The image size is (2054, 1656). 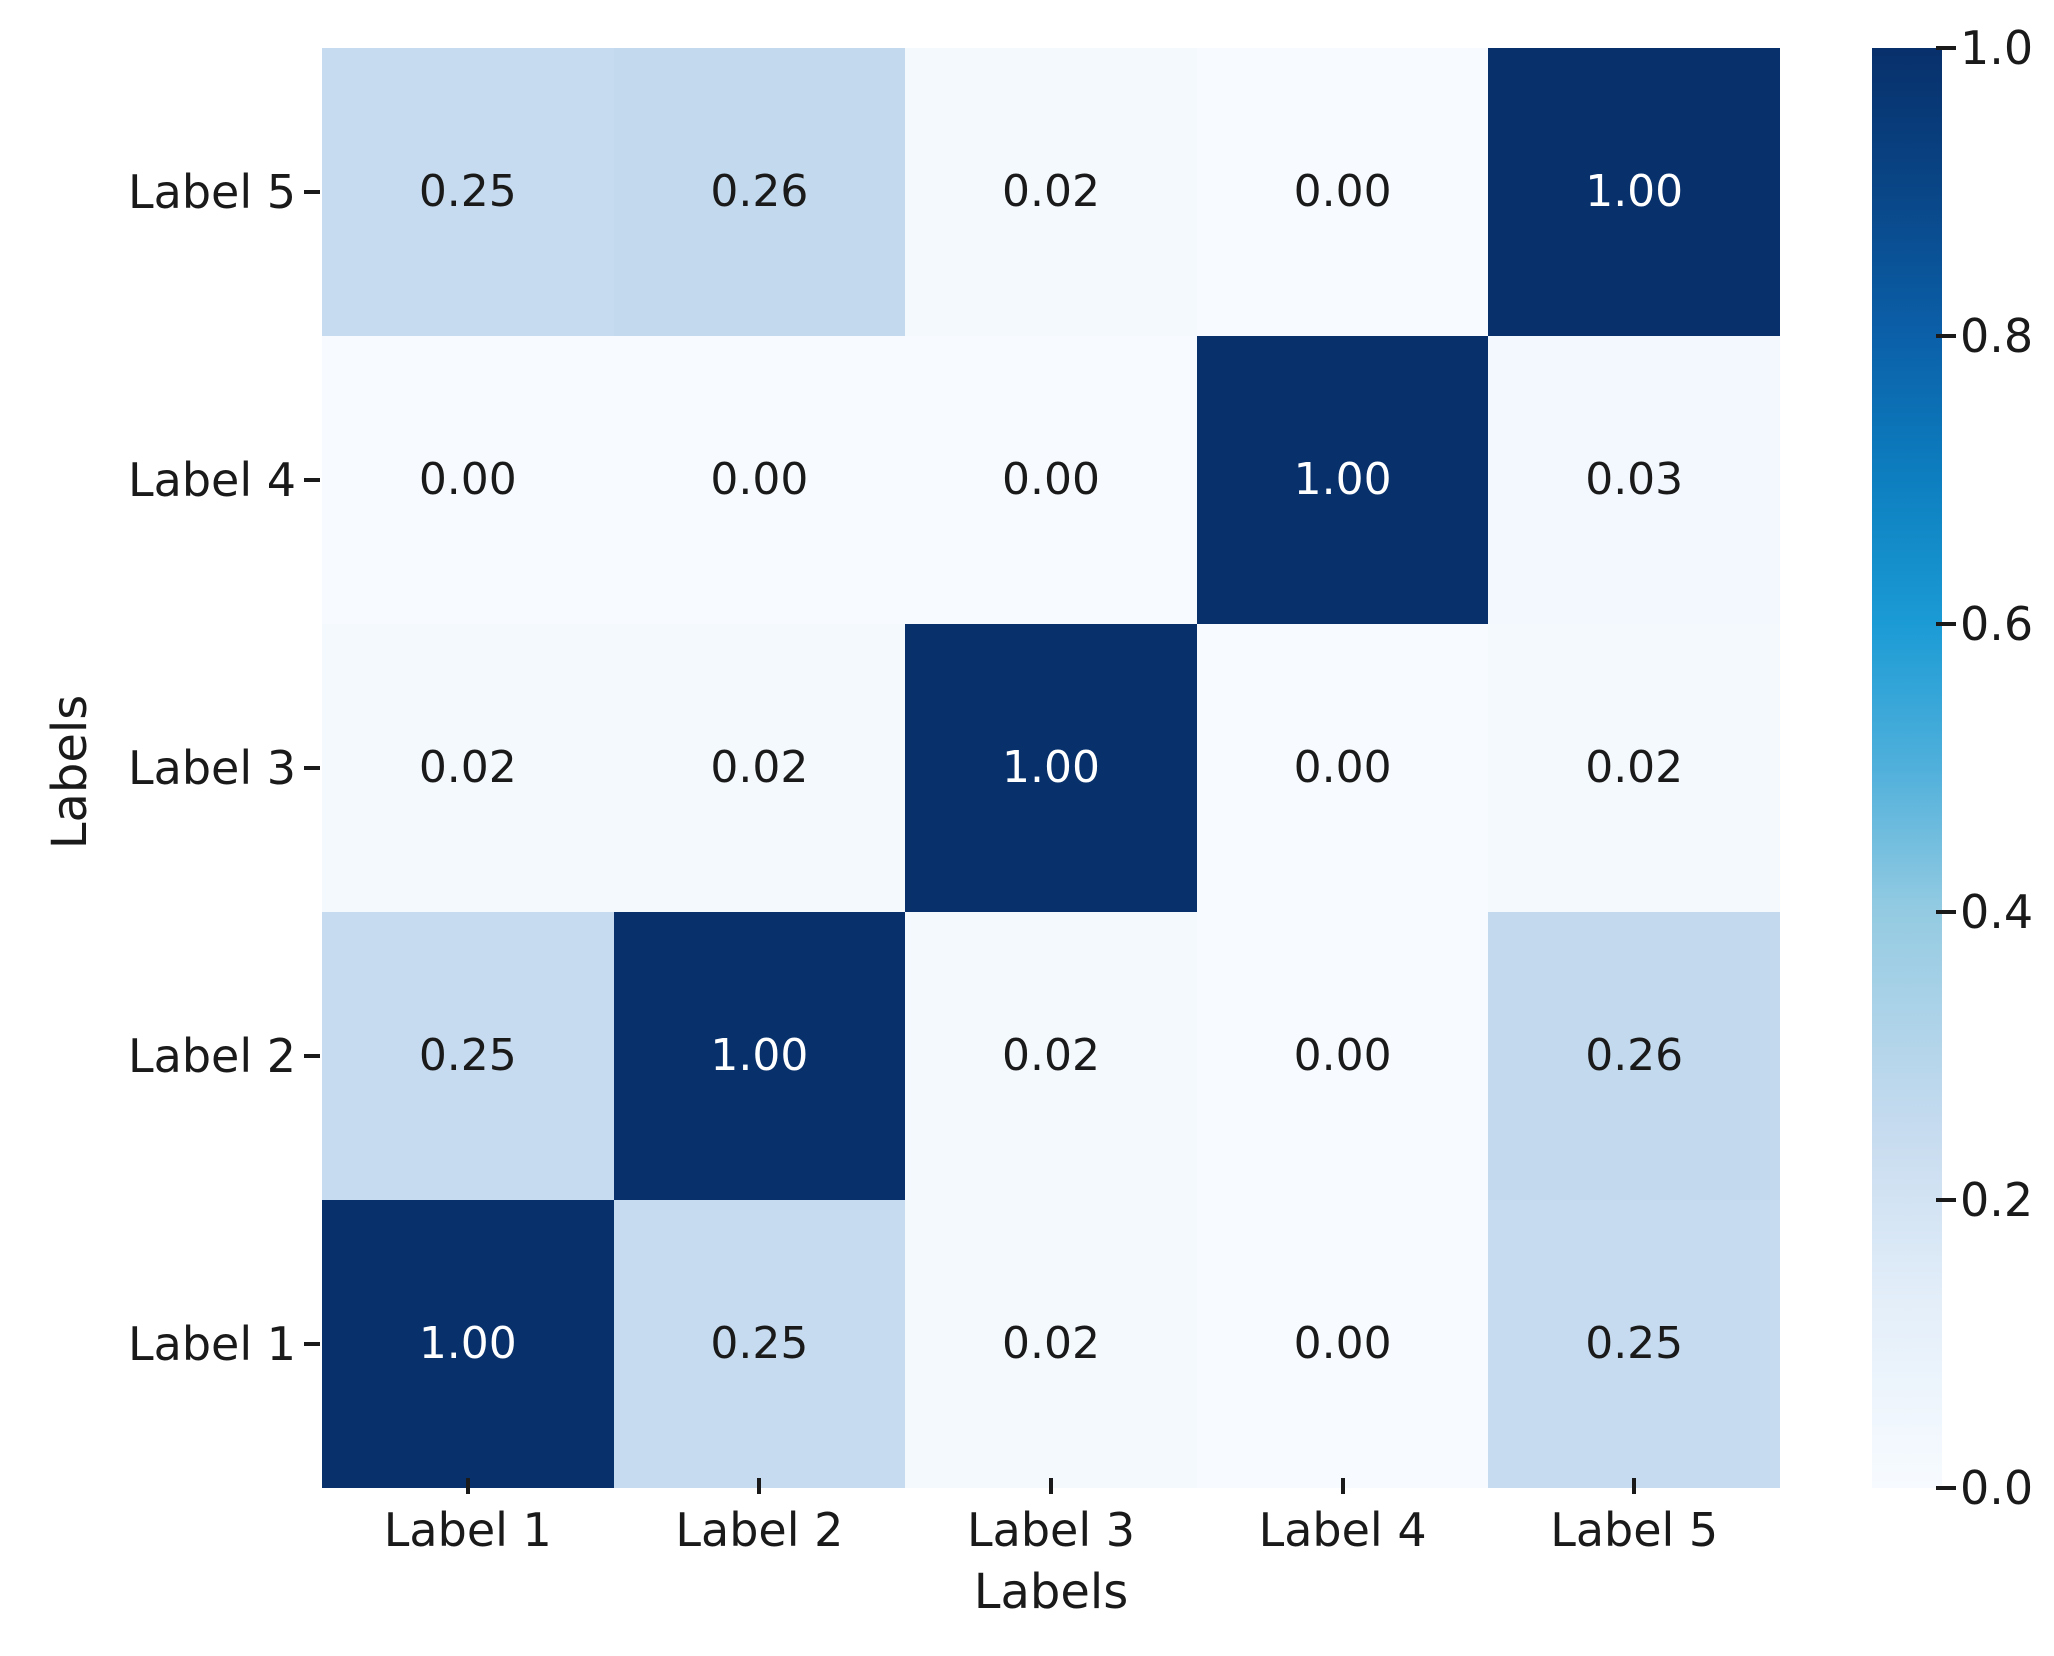 What do you see at coordinates (1907, 768) in the screenshot?
I see `colorbar-gradient` at bounding box center [1907, 768].